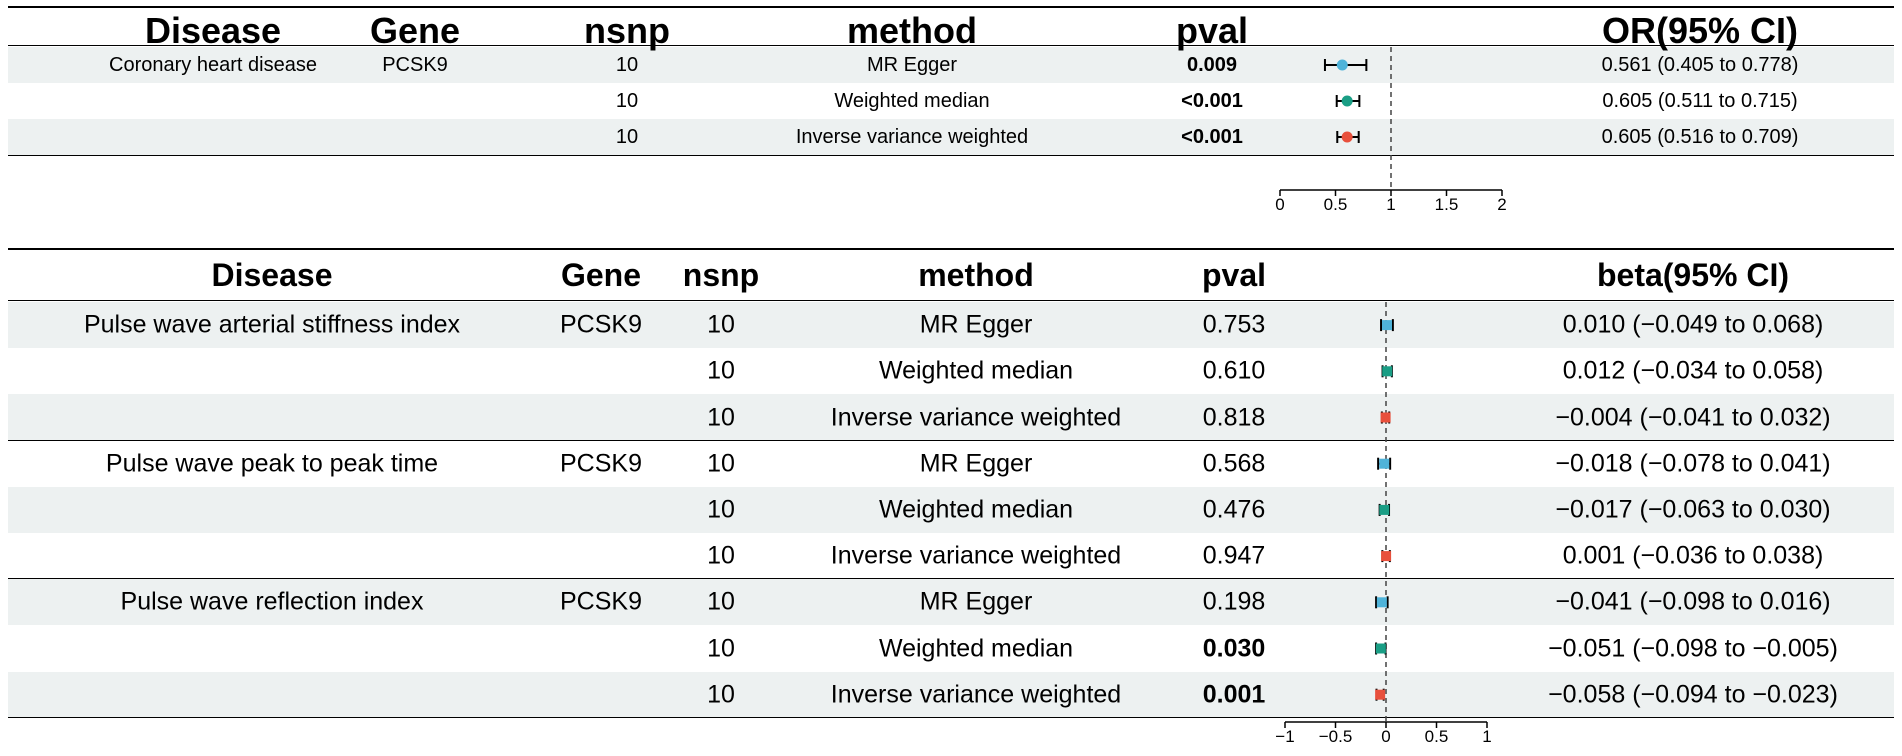  I want to click on cell-ci: −0.041 (−0.098 to 0.016), so click(1693, 601).